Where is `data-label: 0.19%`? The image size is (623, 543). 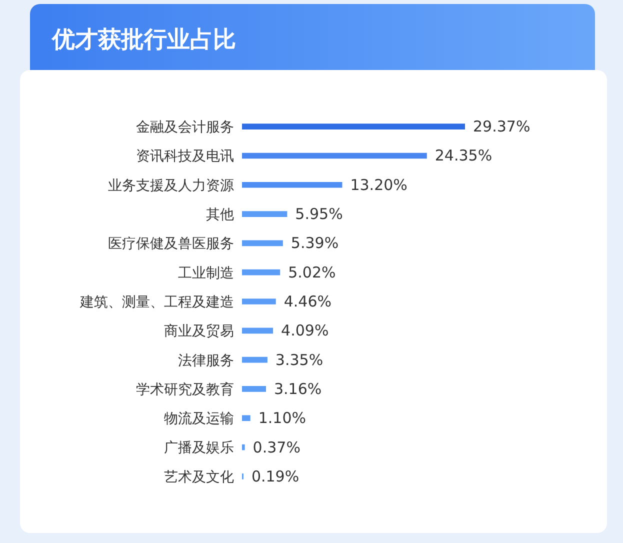 data-label: 0.19% is located at coordinates (275, 476).